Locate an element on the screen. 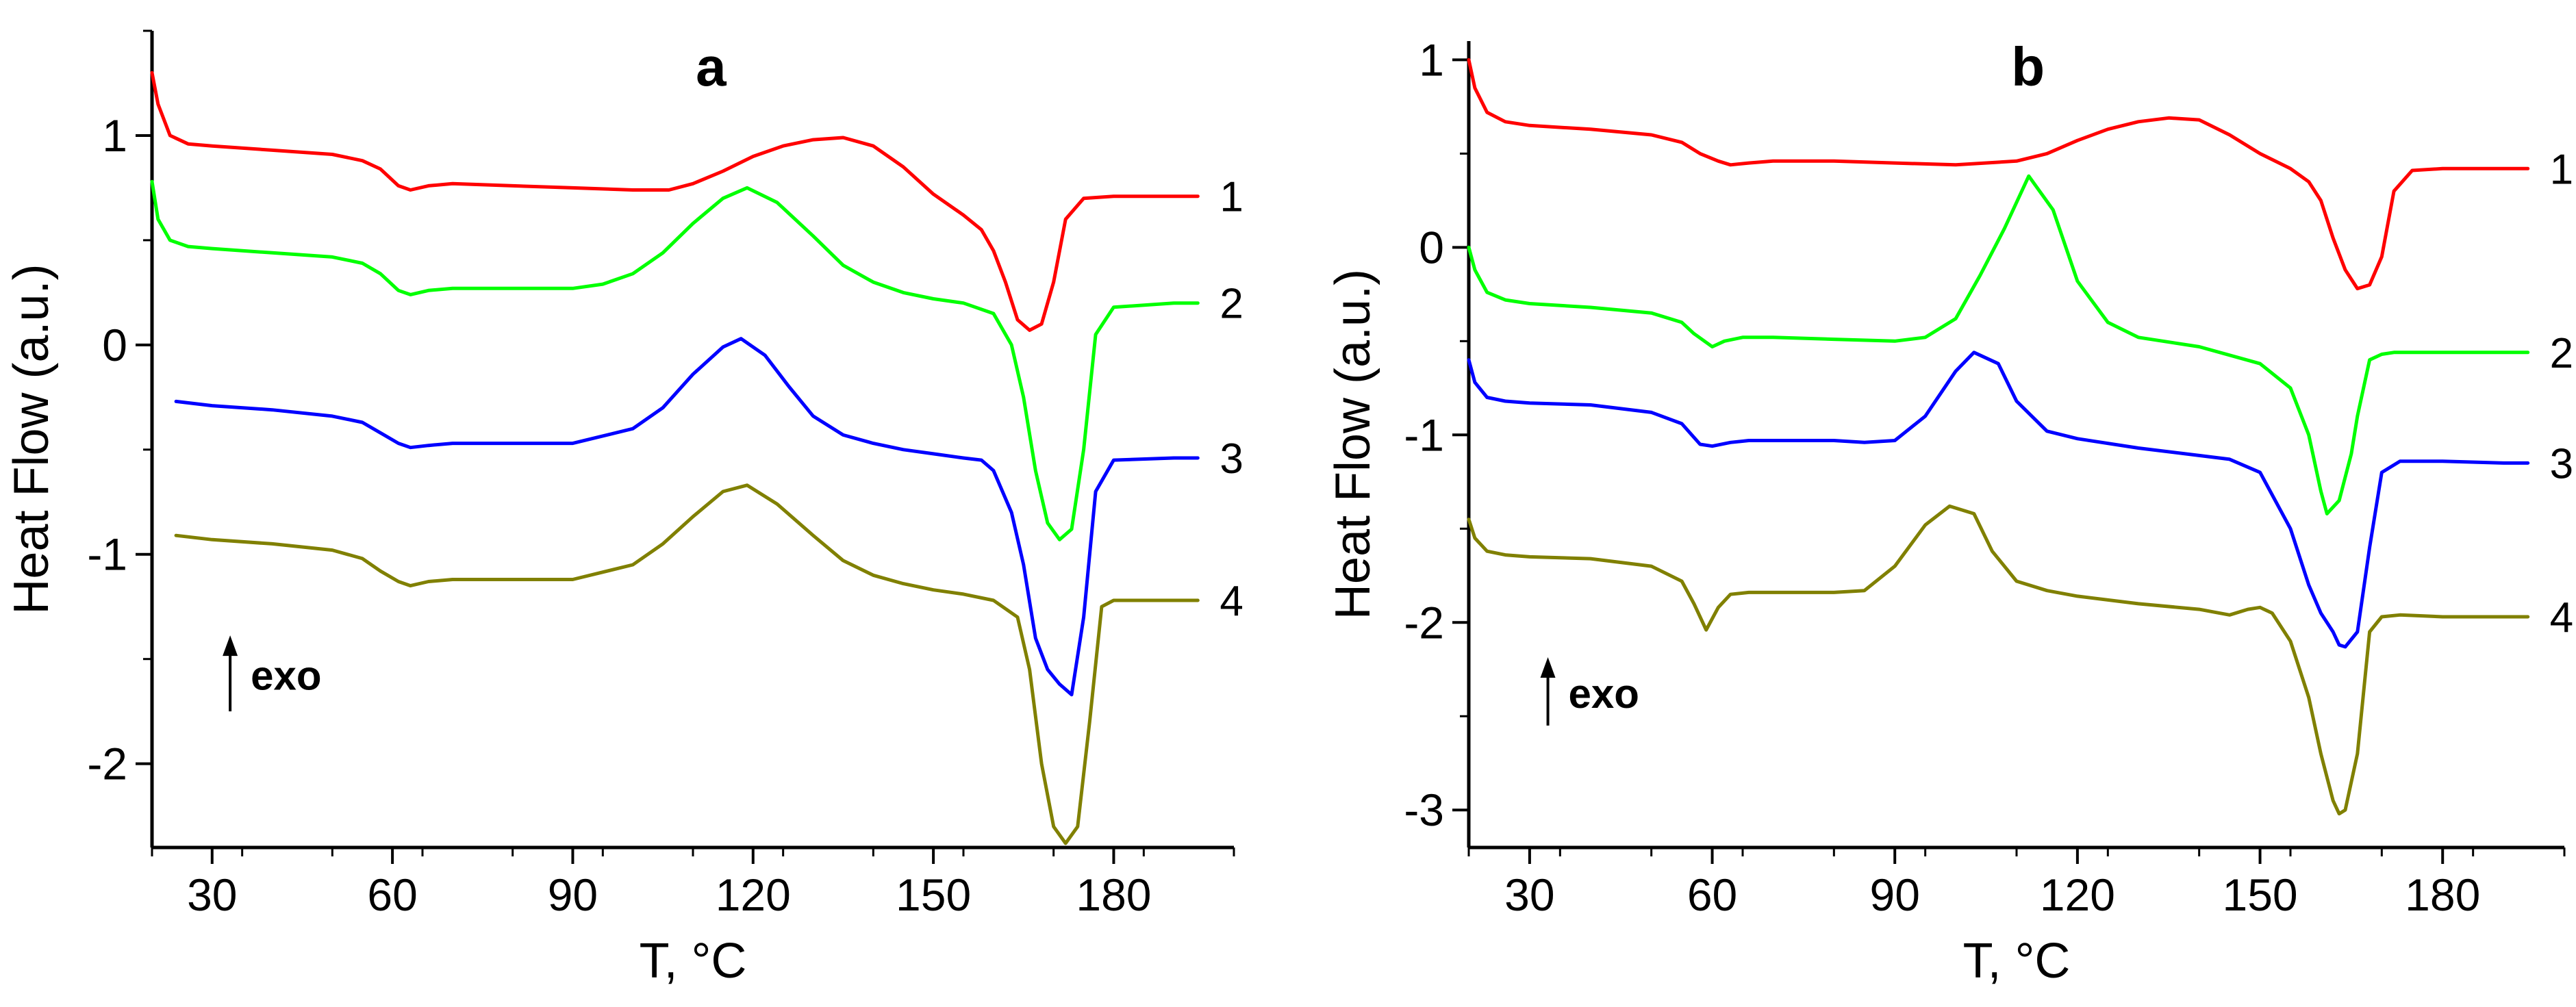 This screenshot has width=2576, height=1007. y-tick-label: -3 is located at coordinates (1424, 810).